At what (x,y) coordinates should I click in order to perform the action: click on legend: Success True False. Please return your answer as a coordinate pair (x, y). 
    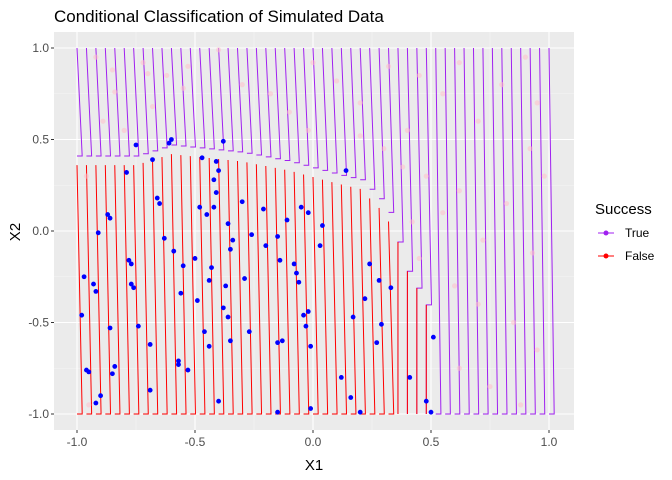
    Looking at the image, I should click on (625, 232).